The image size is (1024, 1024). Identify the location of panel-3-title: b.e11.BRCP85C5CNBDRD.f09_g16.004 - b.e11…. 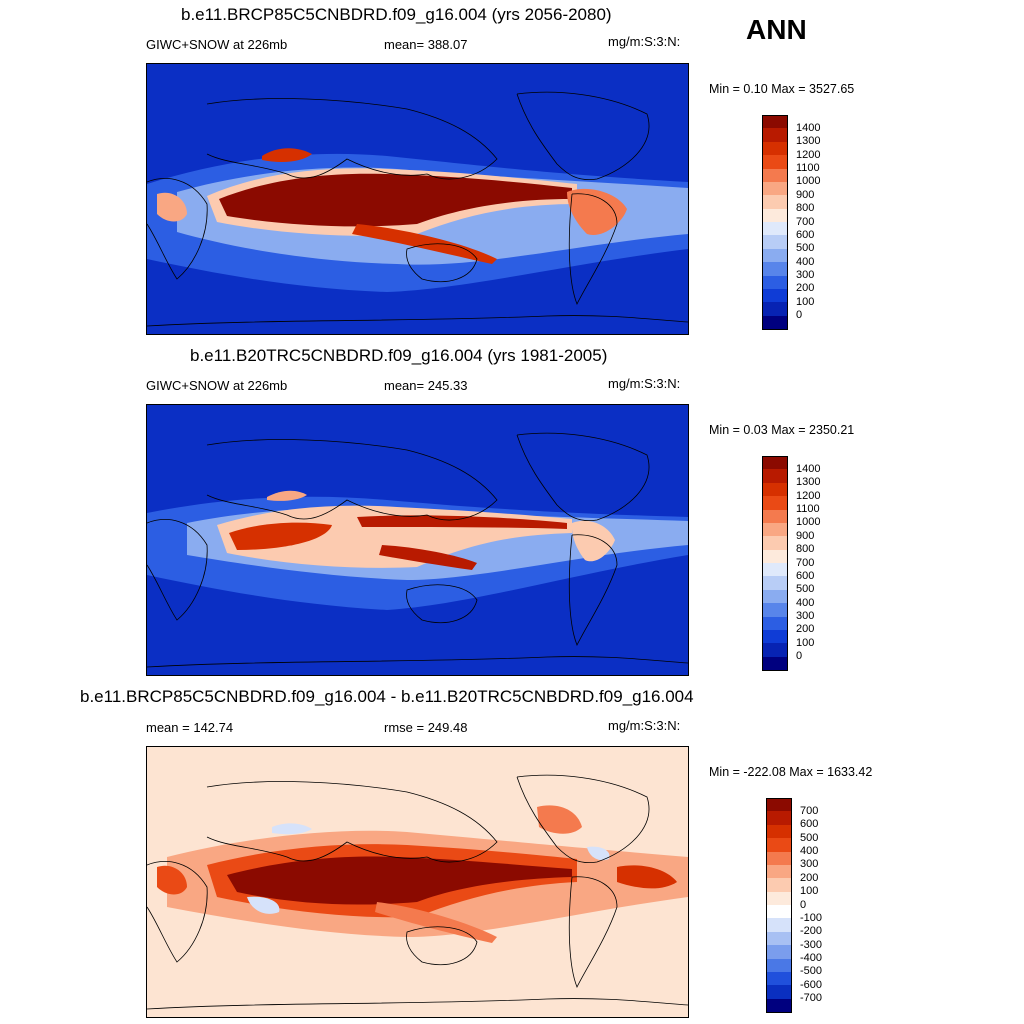
(387, 696).